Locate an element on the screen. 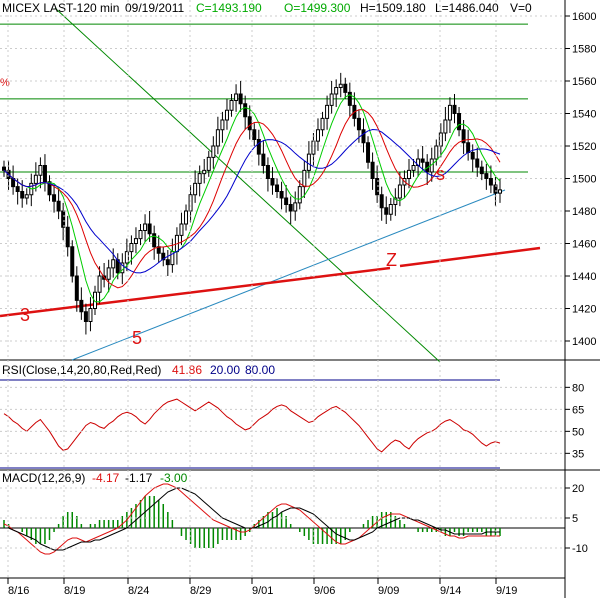 This screenshot has height=603, width=600. price-tick-label: 1420 is located at coordinates (584, 310).